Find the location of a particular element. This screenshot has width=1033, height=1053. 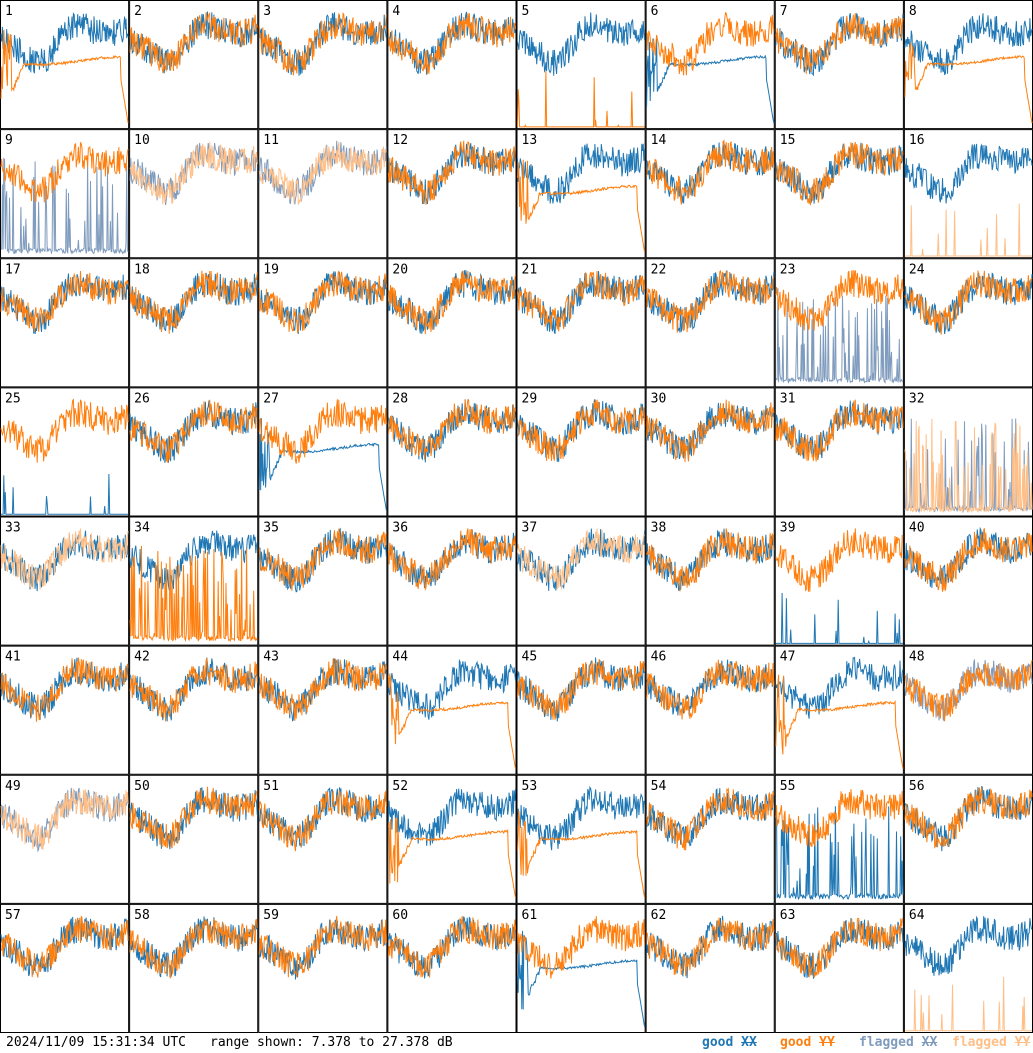

panel-39: 39 is located at coordinates (839, 581).